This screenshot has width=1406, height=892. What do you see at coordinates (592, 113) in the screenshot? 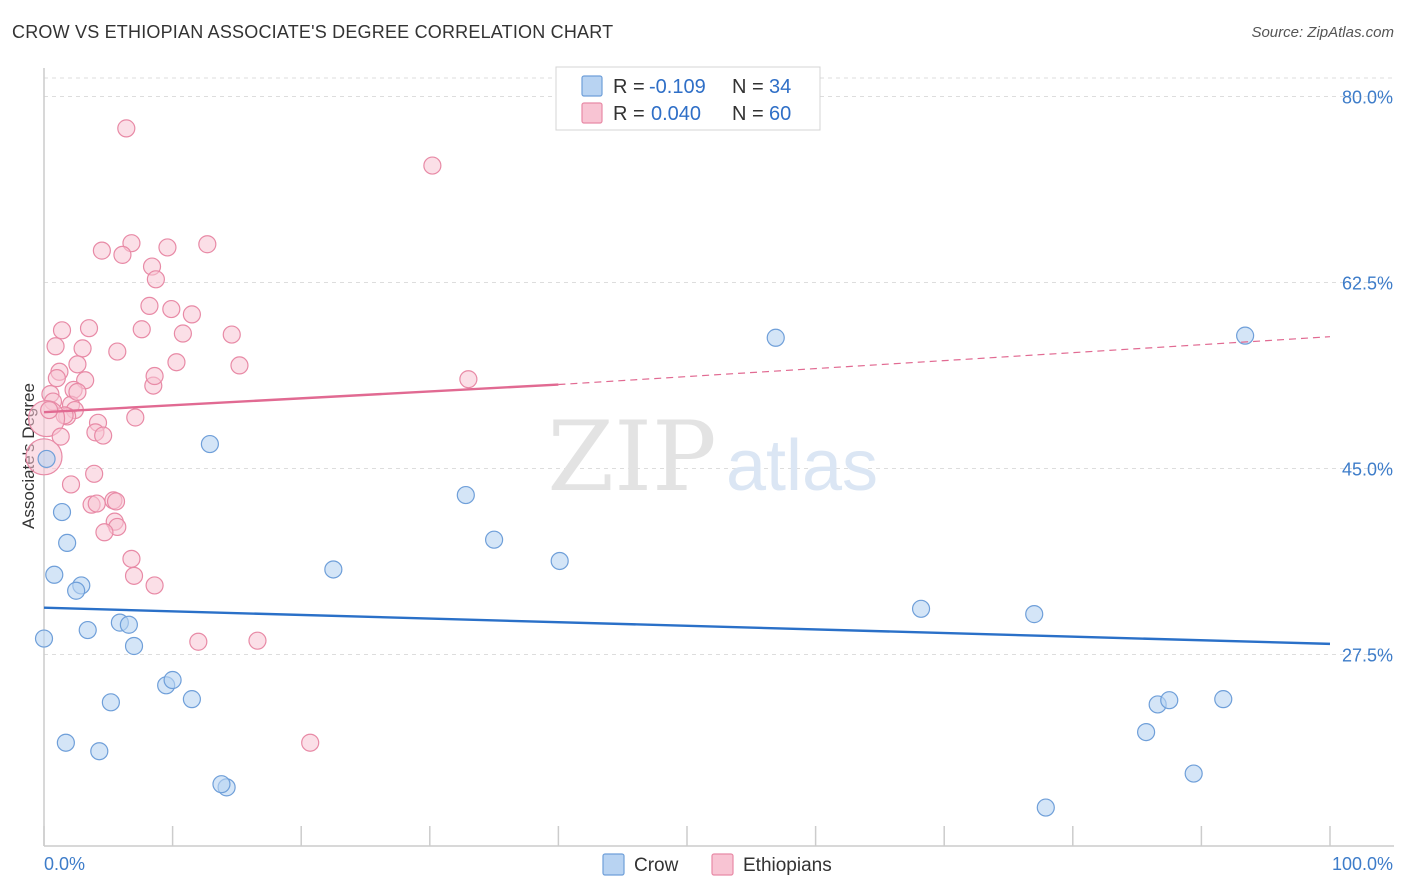
I see `legend-swatch-ethiopians` at bounding box center [592, 113].